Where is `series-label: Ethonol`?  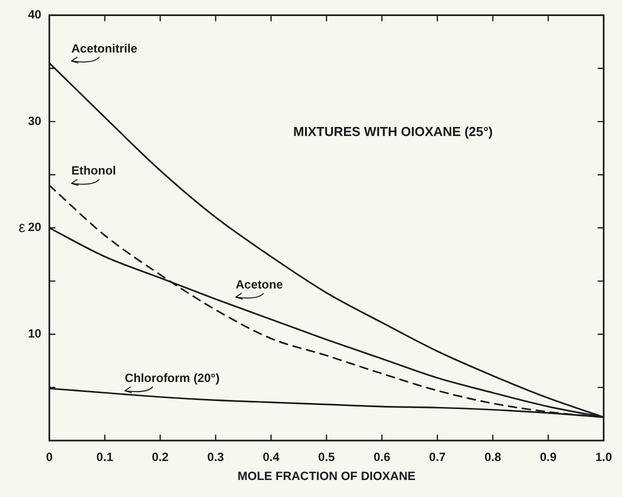 series-label: Ethonol is located at coordinates (93, 171).